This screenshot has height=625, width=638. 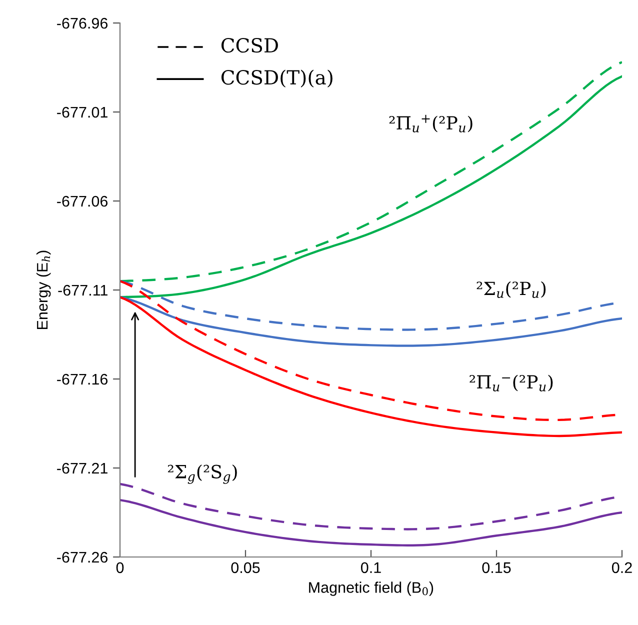 I want to click on x-tick-label: 0.2, so click(x=622, y=568).